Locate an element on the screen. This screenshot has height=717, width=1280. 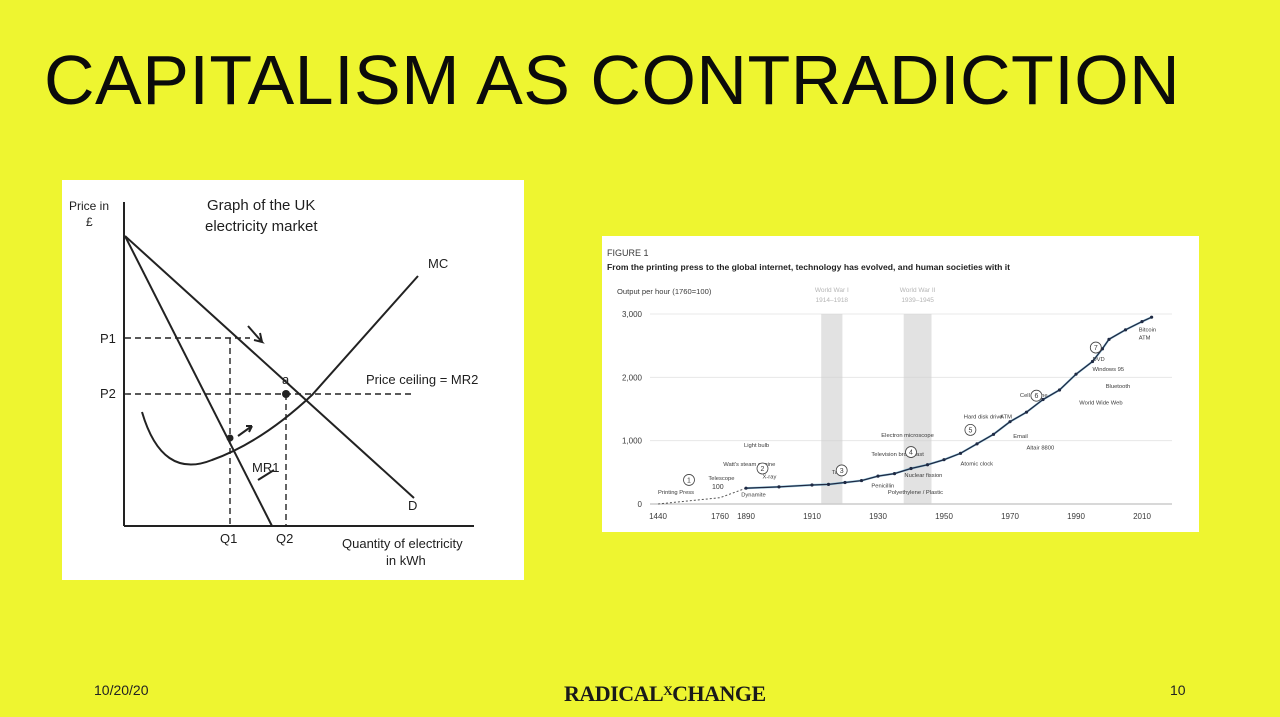
y-tick-label: 1,000 is located at coordinates (632, 441).